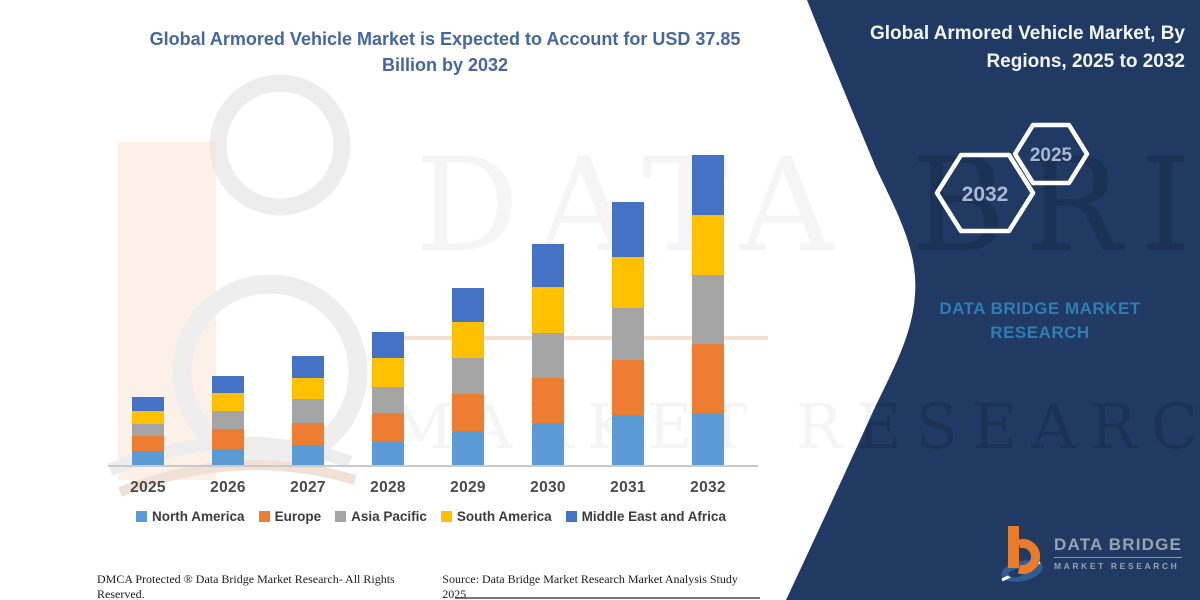 The height and width of the screenshot is (600, 1200). Describe the element at coordinates (308, 434) in the screenshot. I see `bar-segment-europe-2027` at that location.